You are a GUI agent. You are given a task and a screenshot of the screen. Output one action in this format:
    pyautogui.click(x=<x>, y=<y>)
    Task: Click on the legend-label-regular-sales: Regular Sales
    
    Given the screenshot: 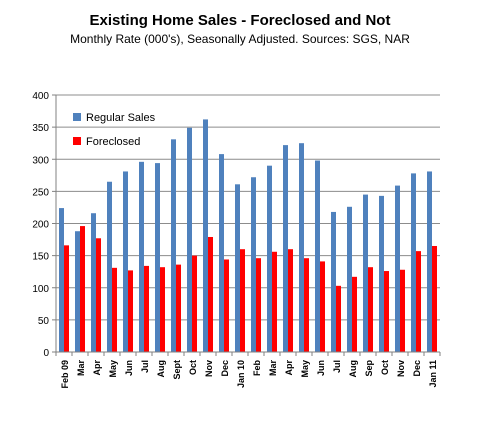 What is the action you would take?
    pyautogui.click(x=121, y=118)
    